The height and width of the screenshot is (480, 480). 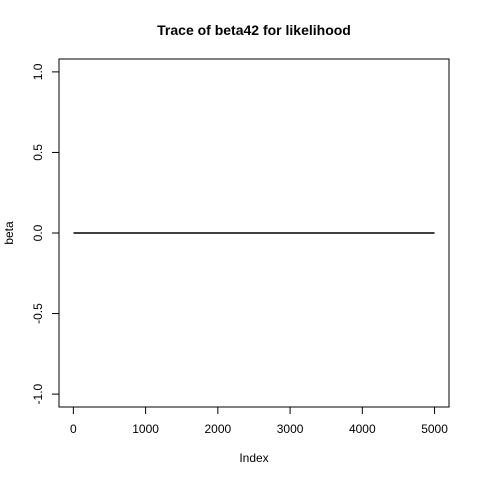 I want to click on y-tick-label: -0.5, so click(x=38, y=313).